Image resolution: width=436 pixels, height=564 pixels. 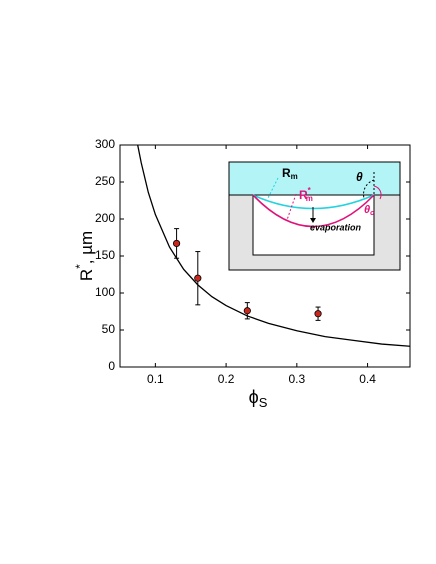 What do you see at coordinates (105, 181) in the screenshot?
I see `y-tick-label: 250` at bounding box center [105, 181].